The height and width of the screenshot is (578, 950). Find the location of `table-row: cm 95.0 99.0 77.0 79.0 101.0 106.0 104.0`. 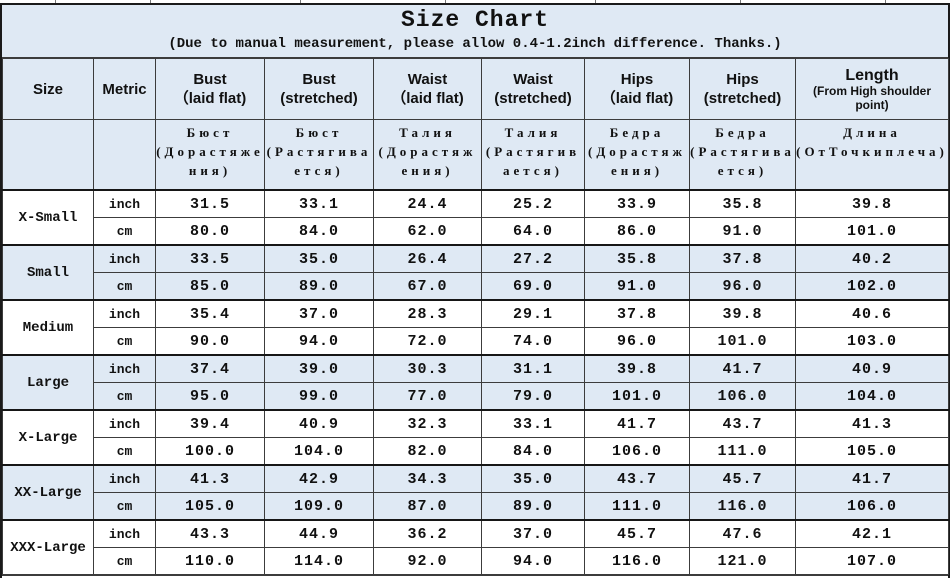

table-row: cm 95.0 99.0 77.0 79.0 101.0 106.0 104.0 is located at coordinates (476, 396).